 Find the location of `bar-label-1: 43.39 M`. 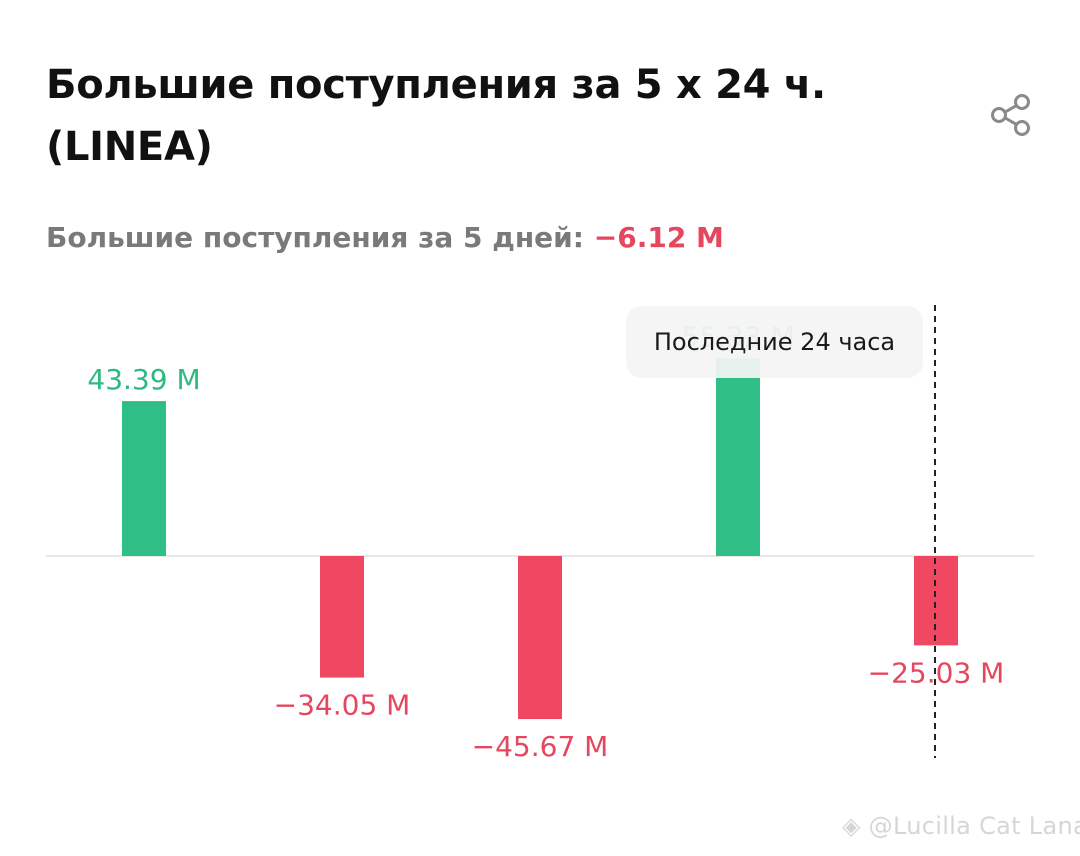

bar-label-1: 43.39 M is located at coordinates (143, 379).